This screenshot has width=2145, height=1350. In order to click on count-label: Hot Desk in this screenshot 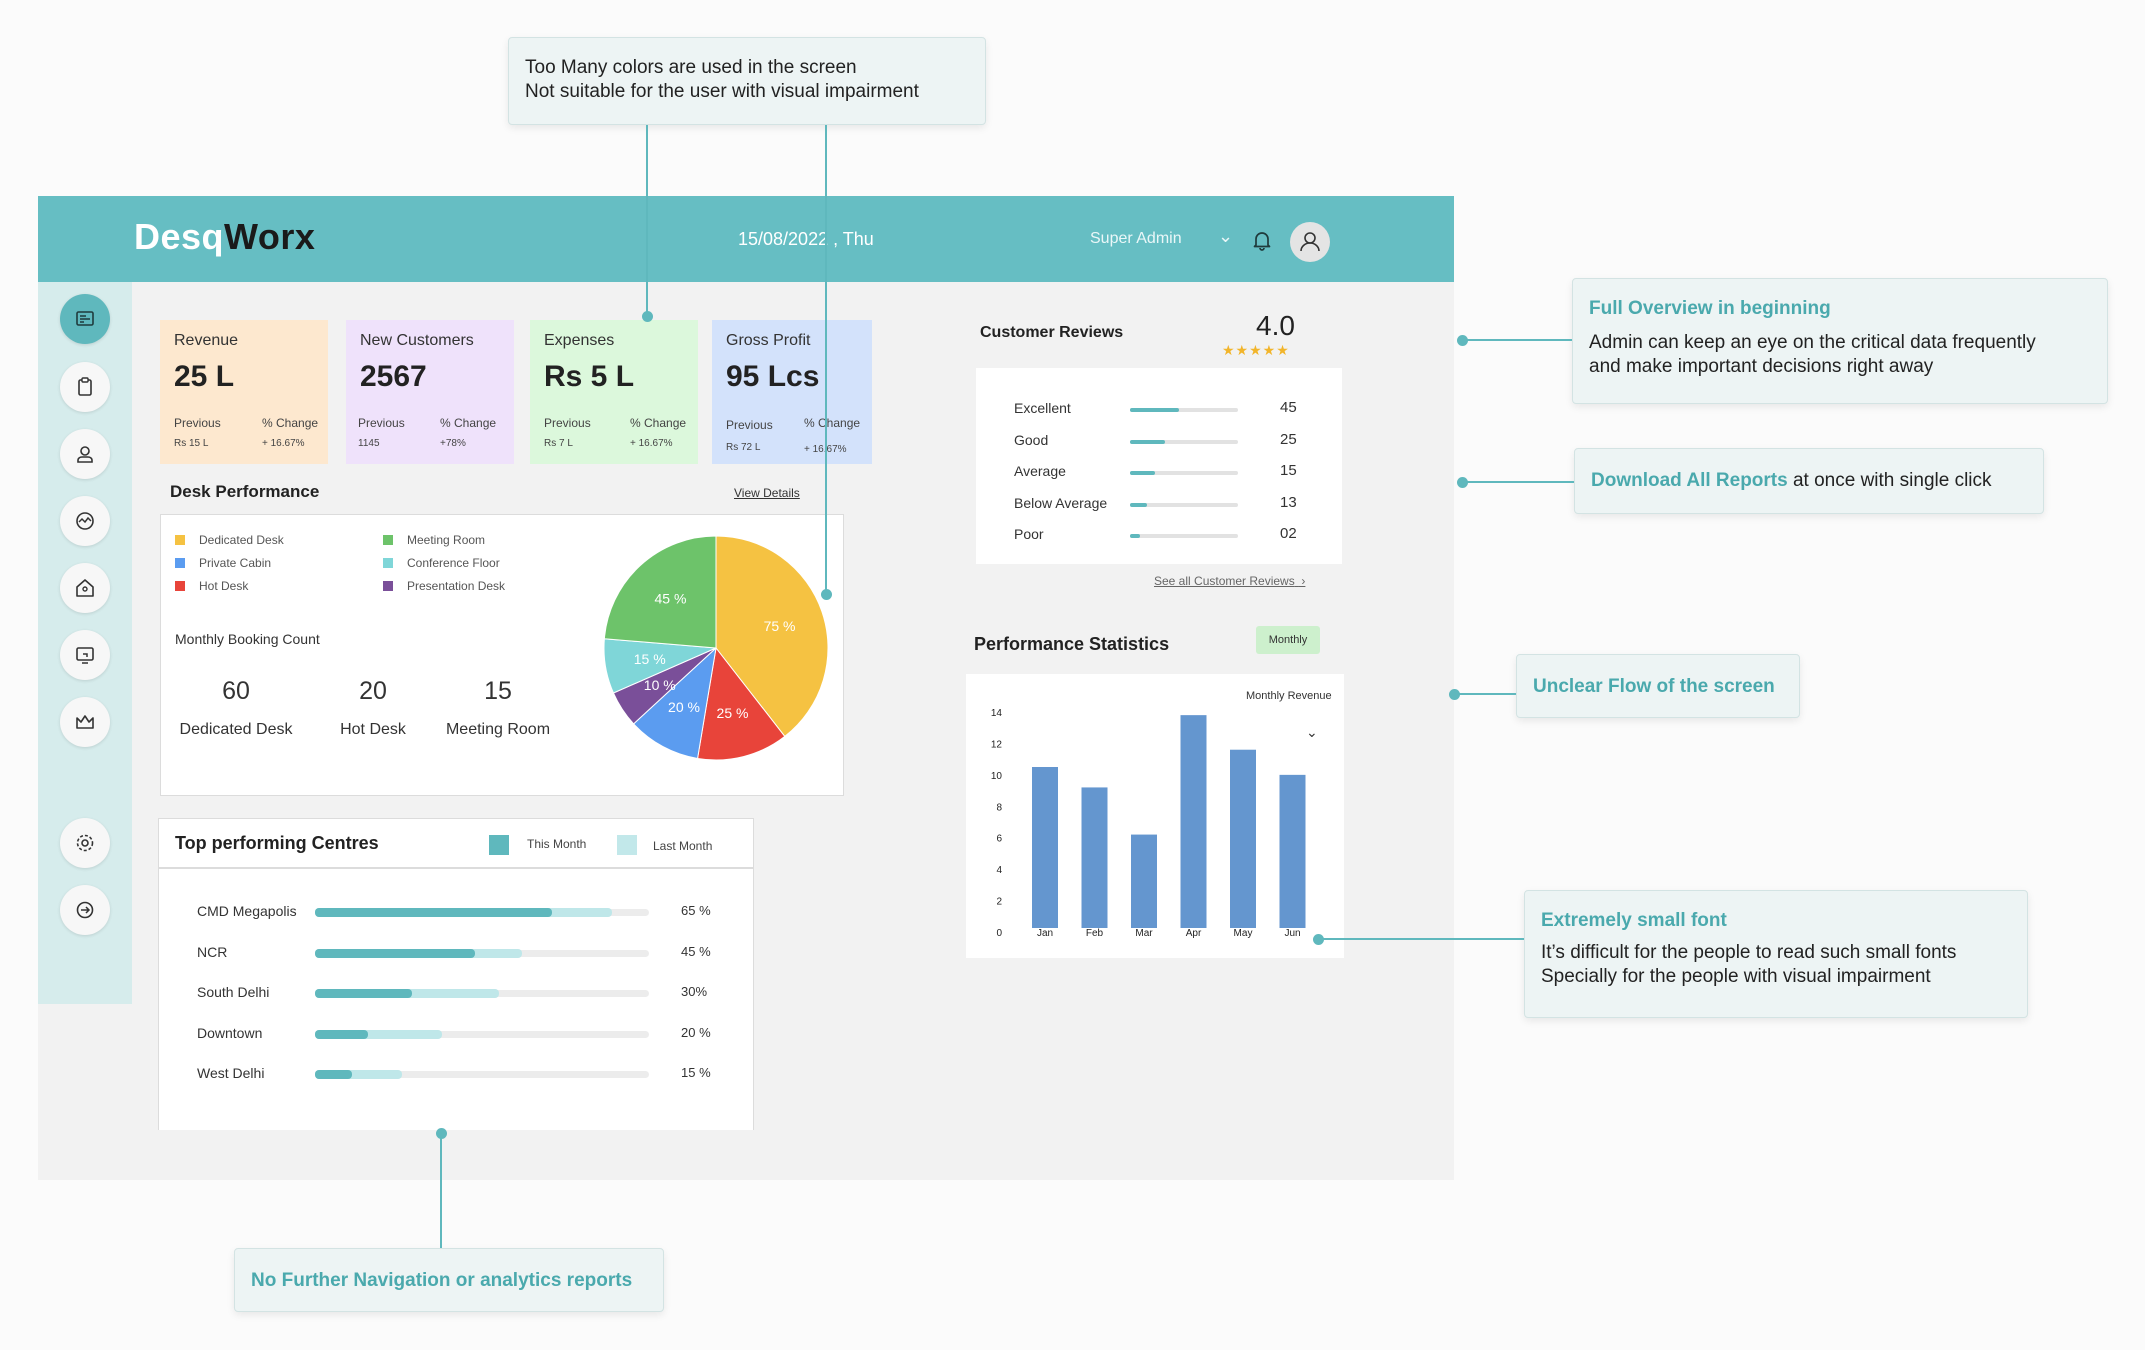, I will do `click(373, 729)`.